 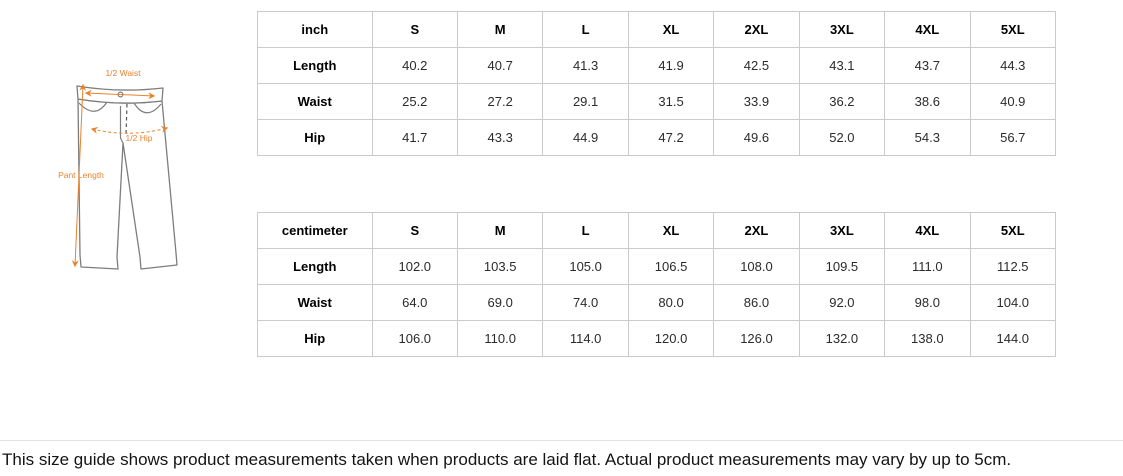 What do you see at coordinates (414, 302) in the screenshot?
I see `measurement-value-cell: 64.0` at bounding box center [414, 302].